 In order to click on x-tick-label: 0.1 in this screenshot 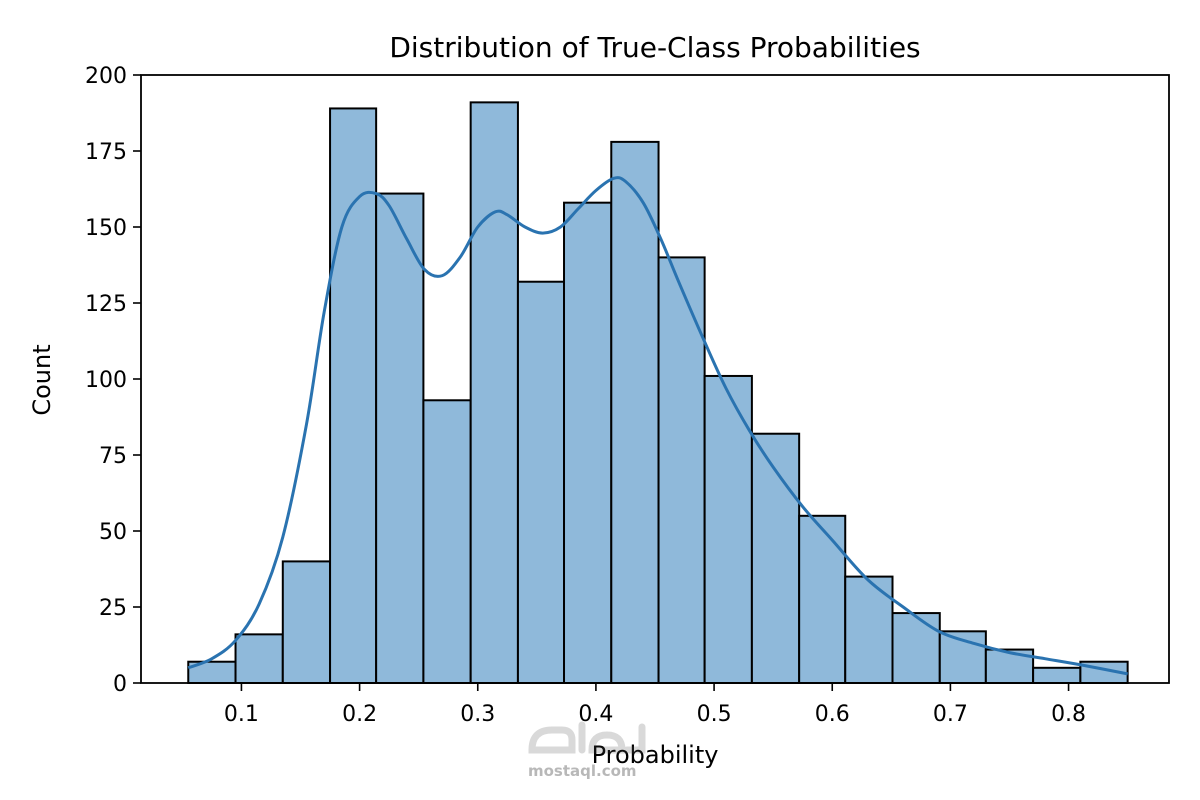, I will do `click(241, 714)`.